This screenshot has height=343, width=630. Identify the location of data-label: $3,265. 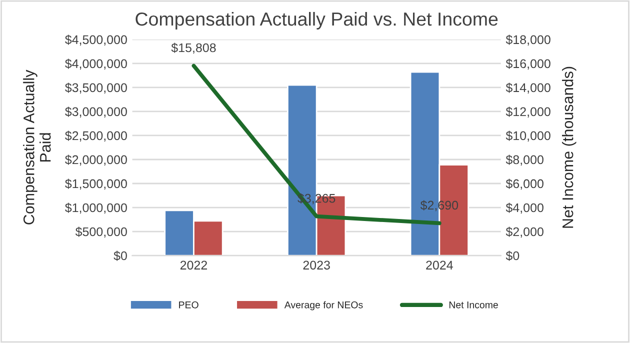
(317, 198).